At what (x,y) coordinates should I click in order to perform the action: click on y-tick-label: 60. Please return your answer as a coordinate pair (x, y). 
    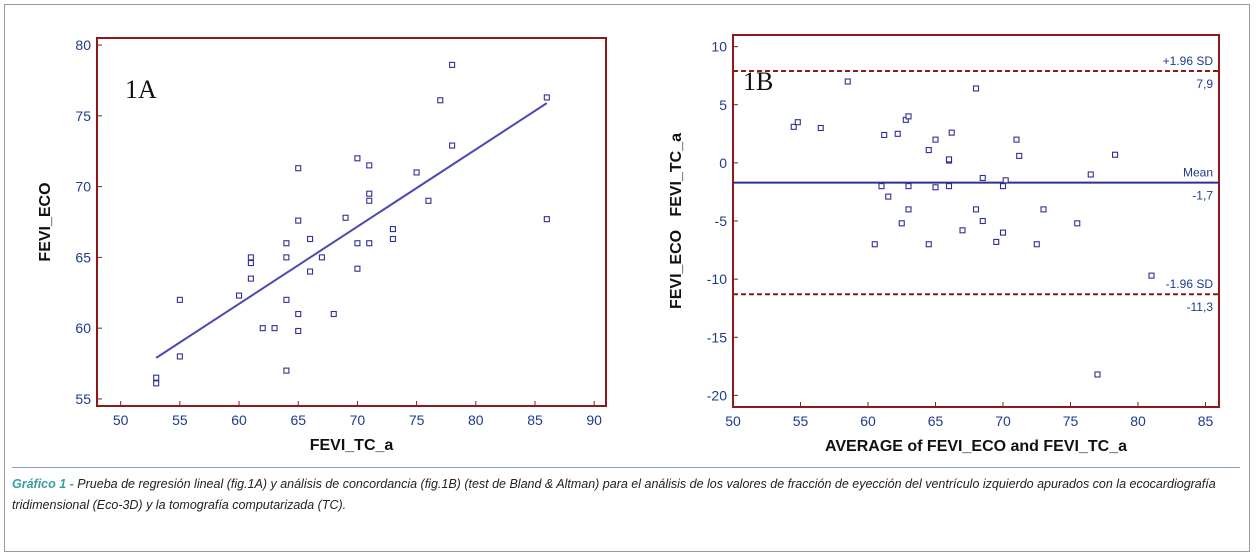
    Looking at the image, I should click on (83, 328).